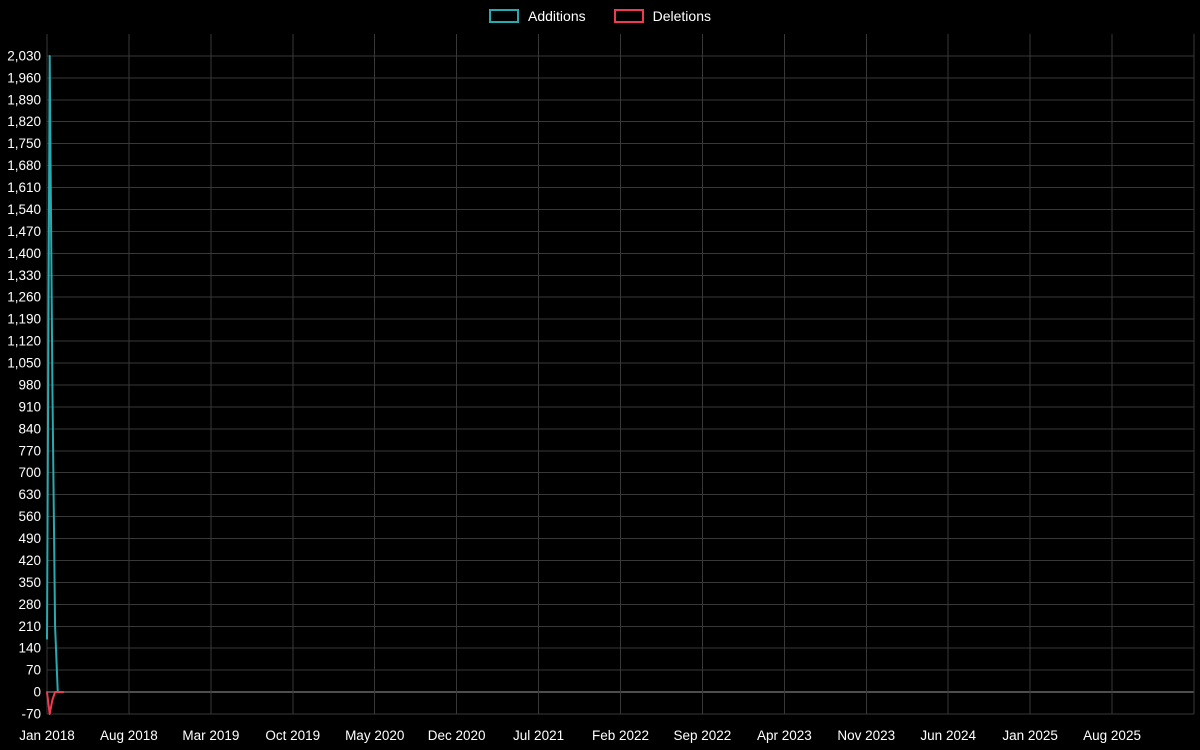 The height and width of the screenshot is (750, 1200). Describe the element at coordinates (24, 187) in the screenshot. I see `y-tick-label: 1,610` at that location.